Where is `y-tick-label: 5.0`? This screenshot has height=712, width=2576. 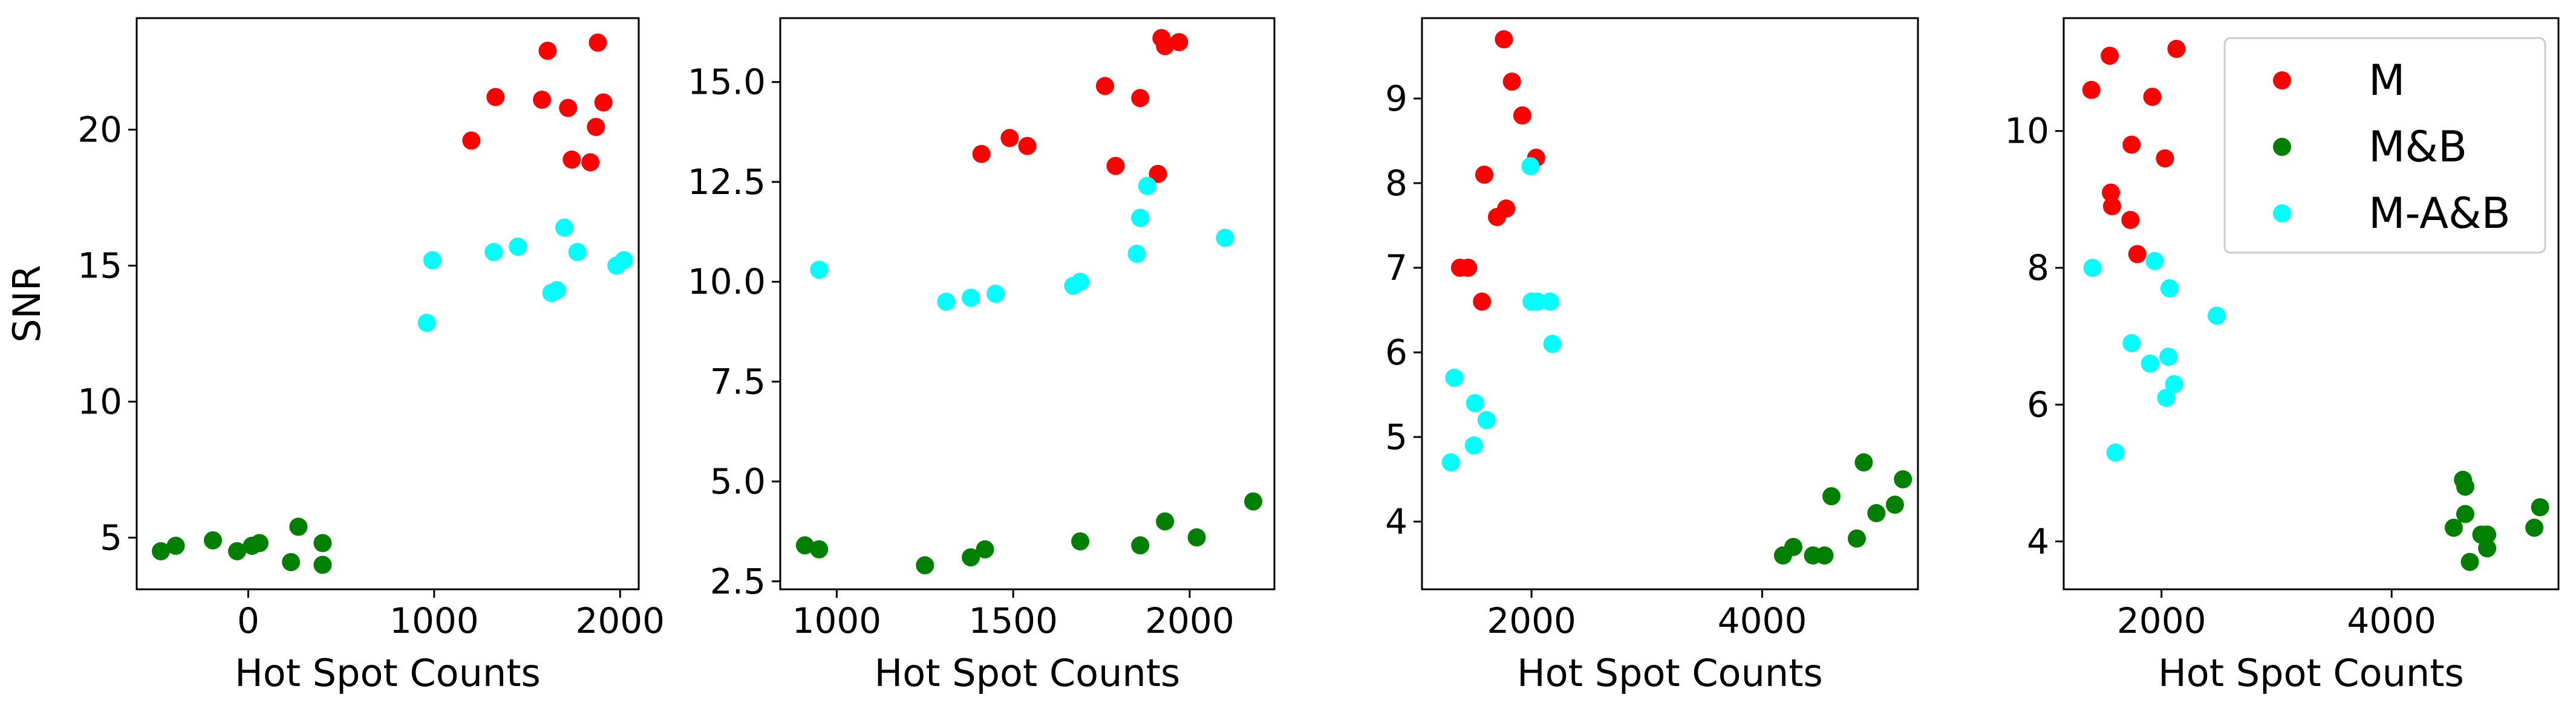
y-tick-label: 5.0 is located at coordinates (738, 482).